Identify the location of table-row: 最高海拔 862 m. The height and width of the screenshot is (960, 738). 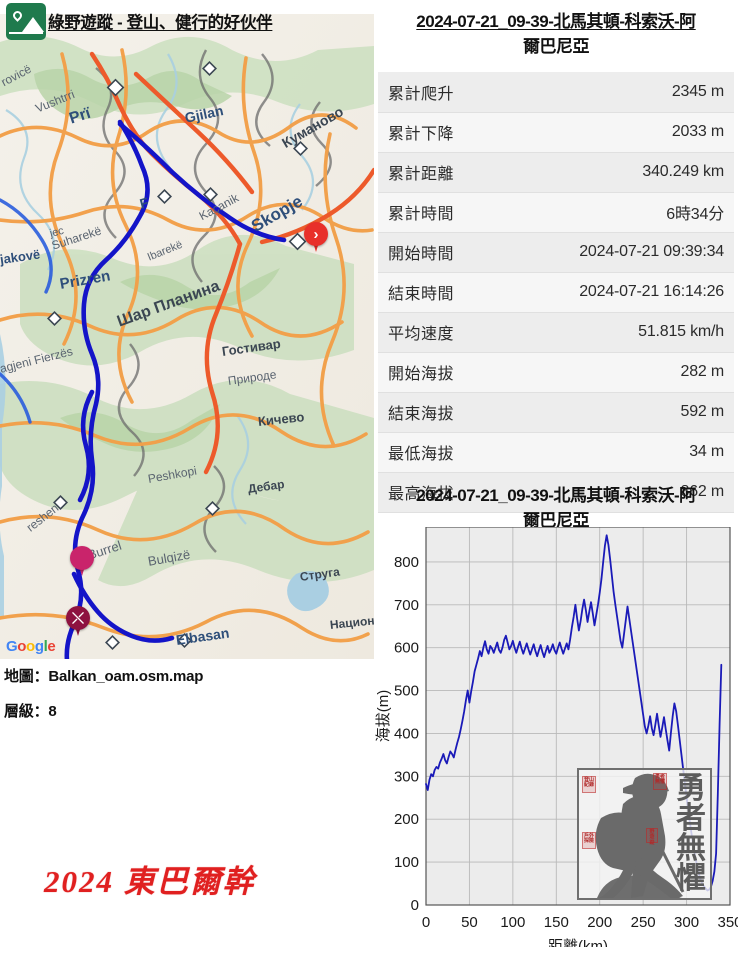
(556, 492).